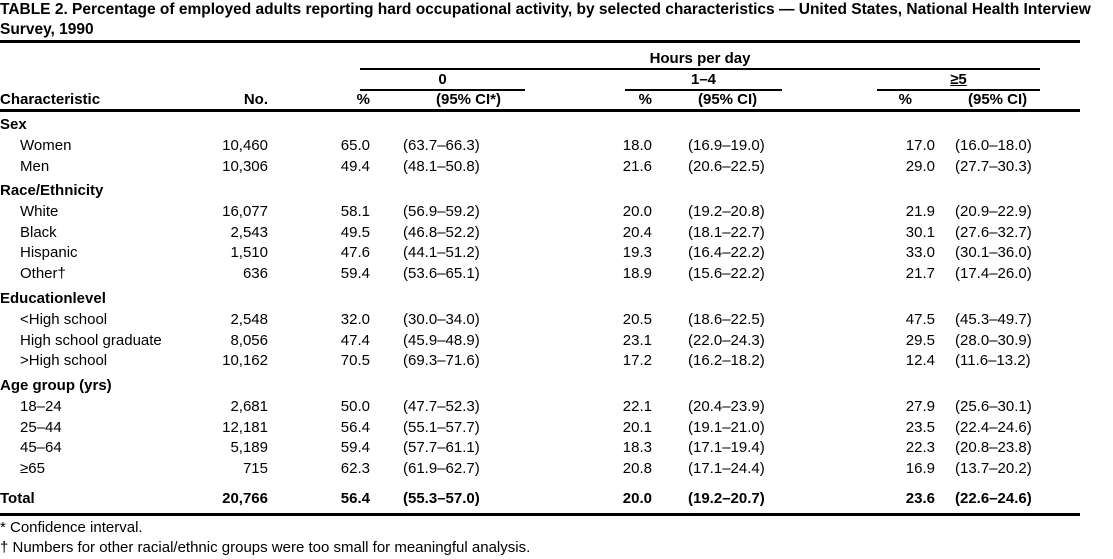 The width and height of the screenshot is (1113, 559). Describe the element at coordinates (255, 468) in the screenshot. I see `cell-no: 715` at that location.